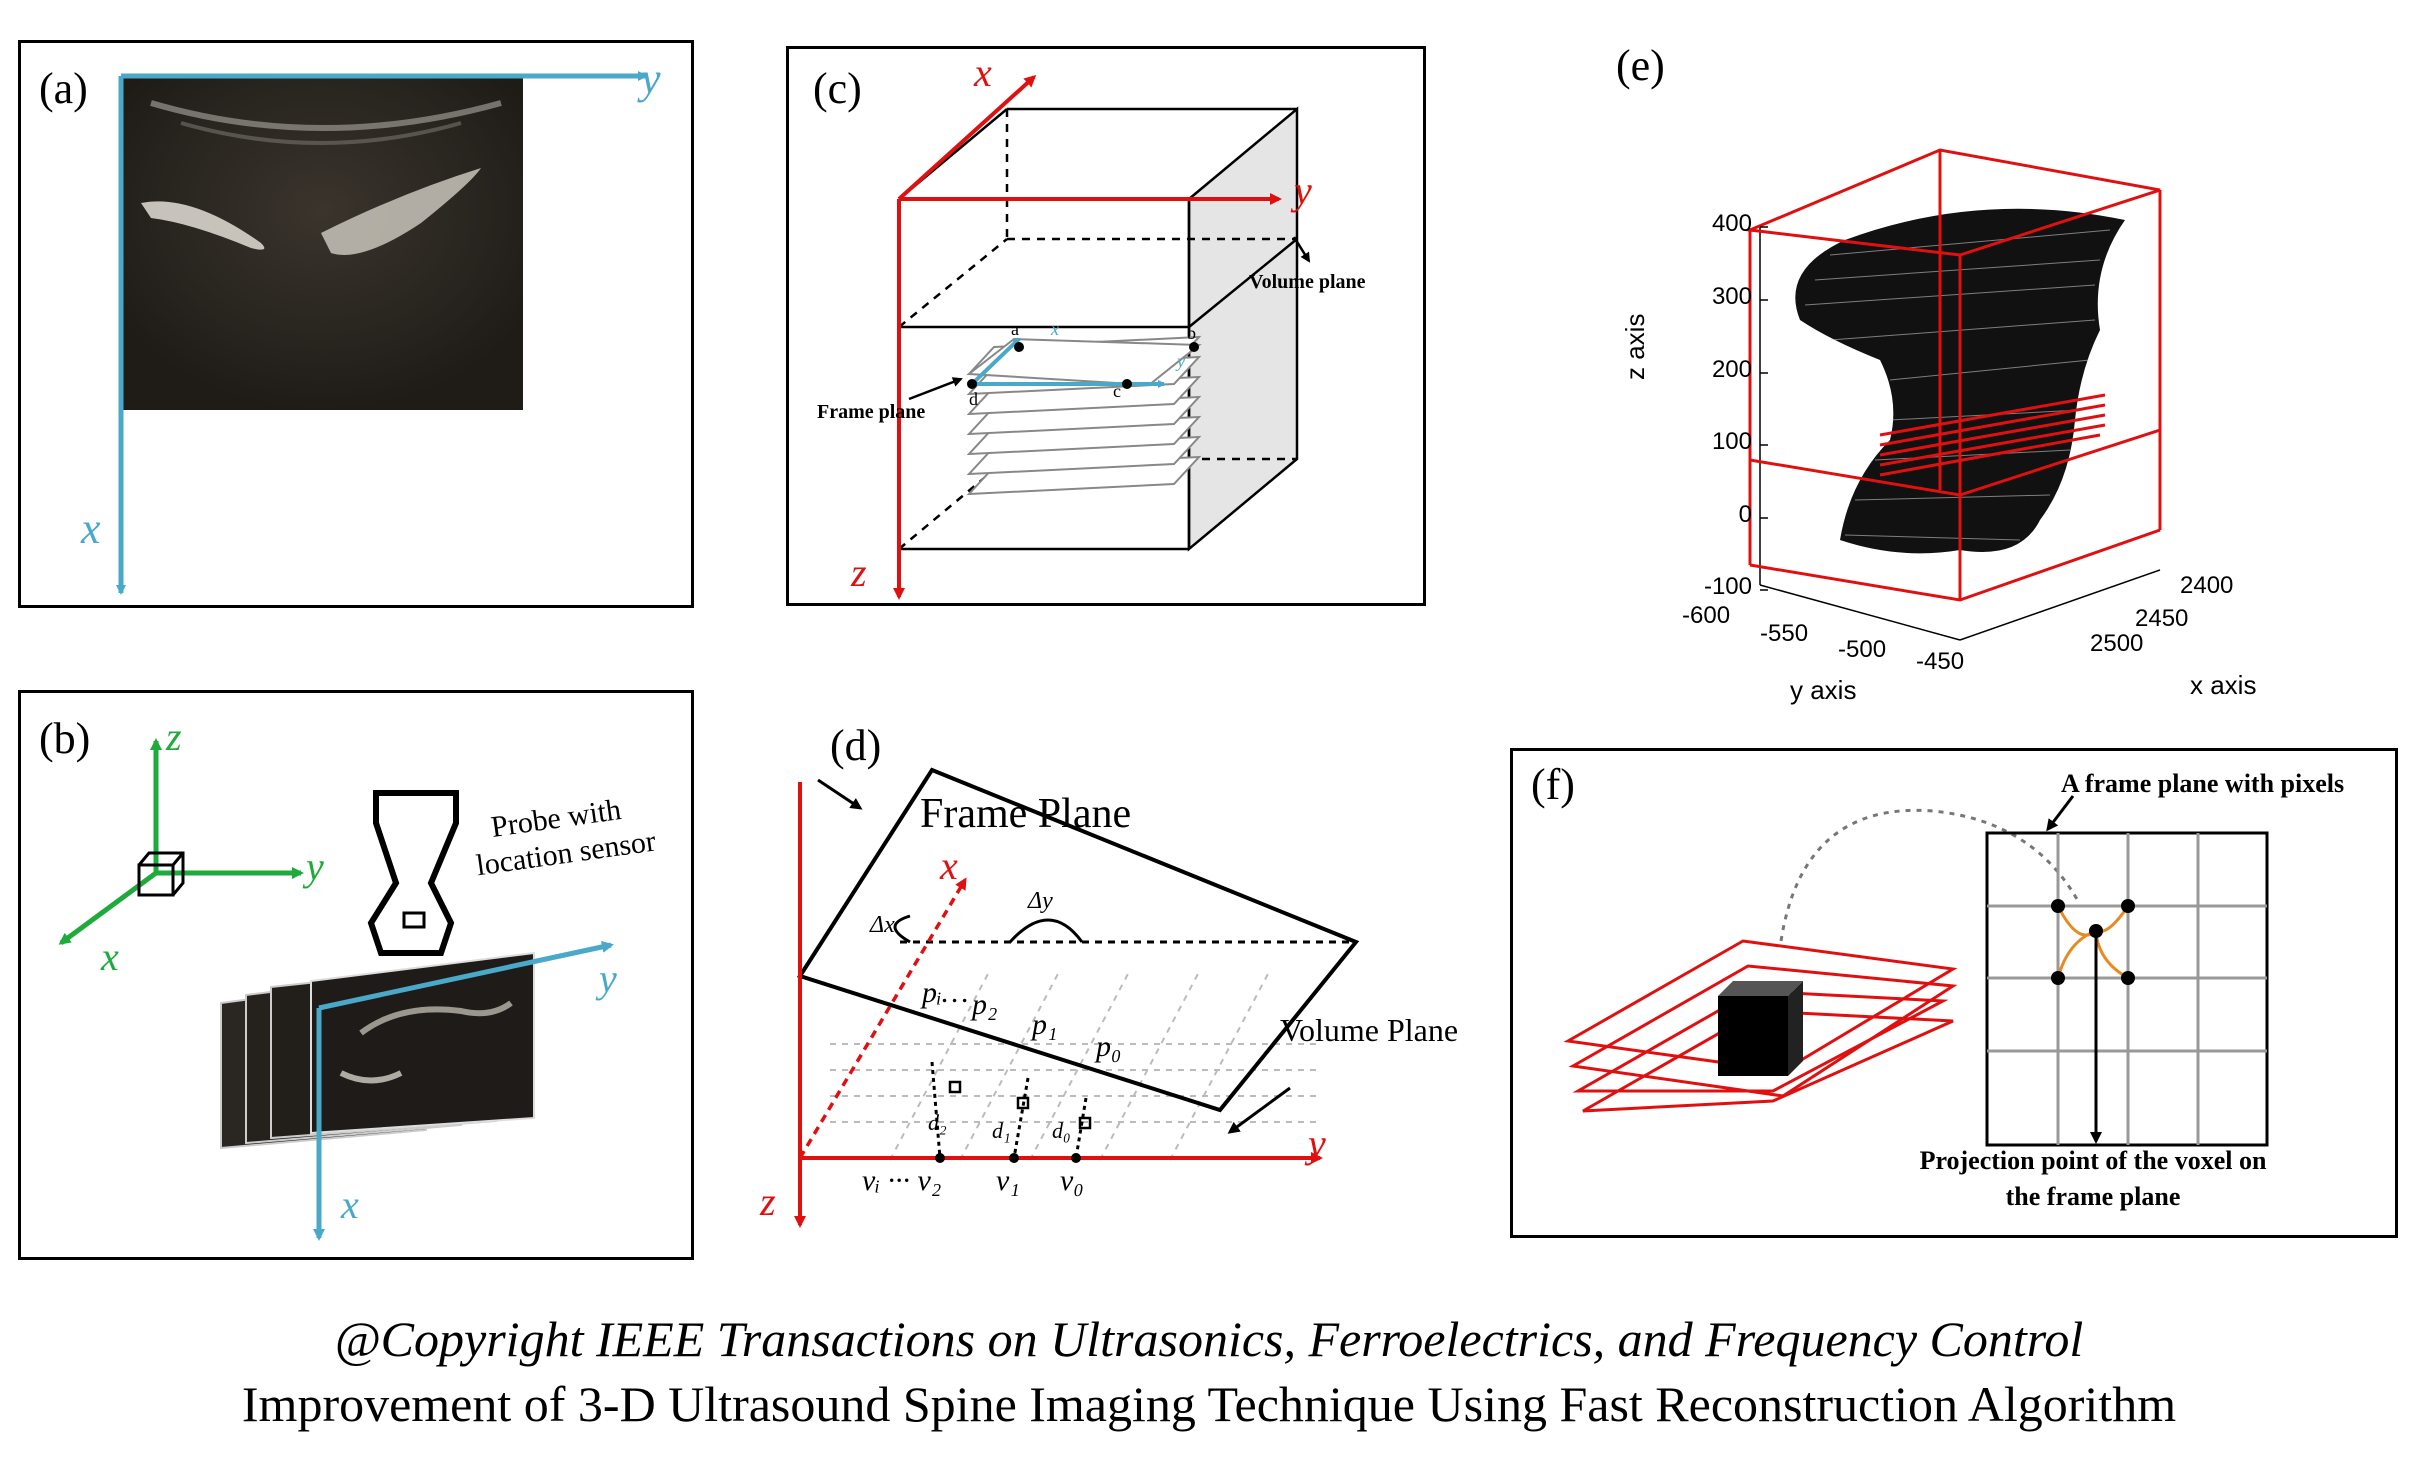  Describe the element at coordinates (1045, 1024) in the screenshot. I see `p-1-label: p₁` at that location.